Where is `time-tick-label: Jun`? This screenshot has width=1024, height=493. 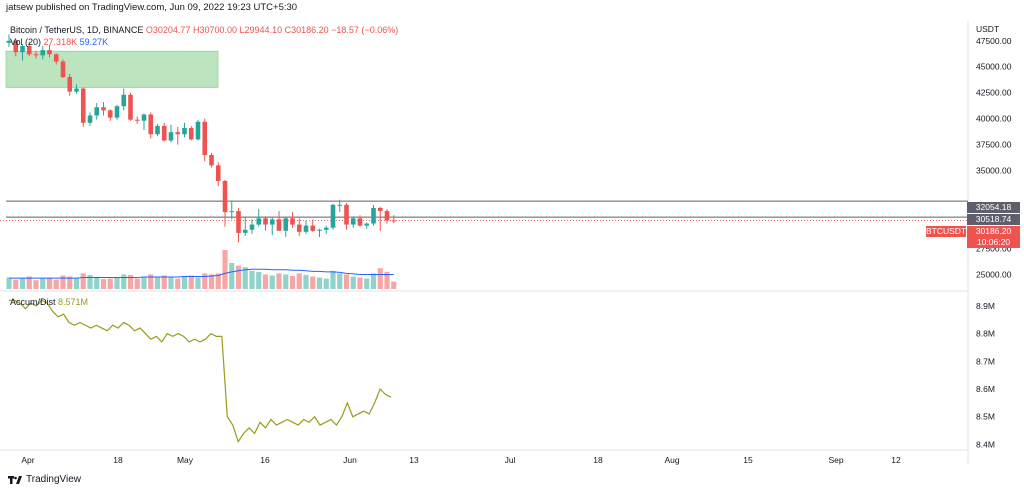
time-tick-label: Jun is located at coordinates (350, 460).